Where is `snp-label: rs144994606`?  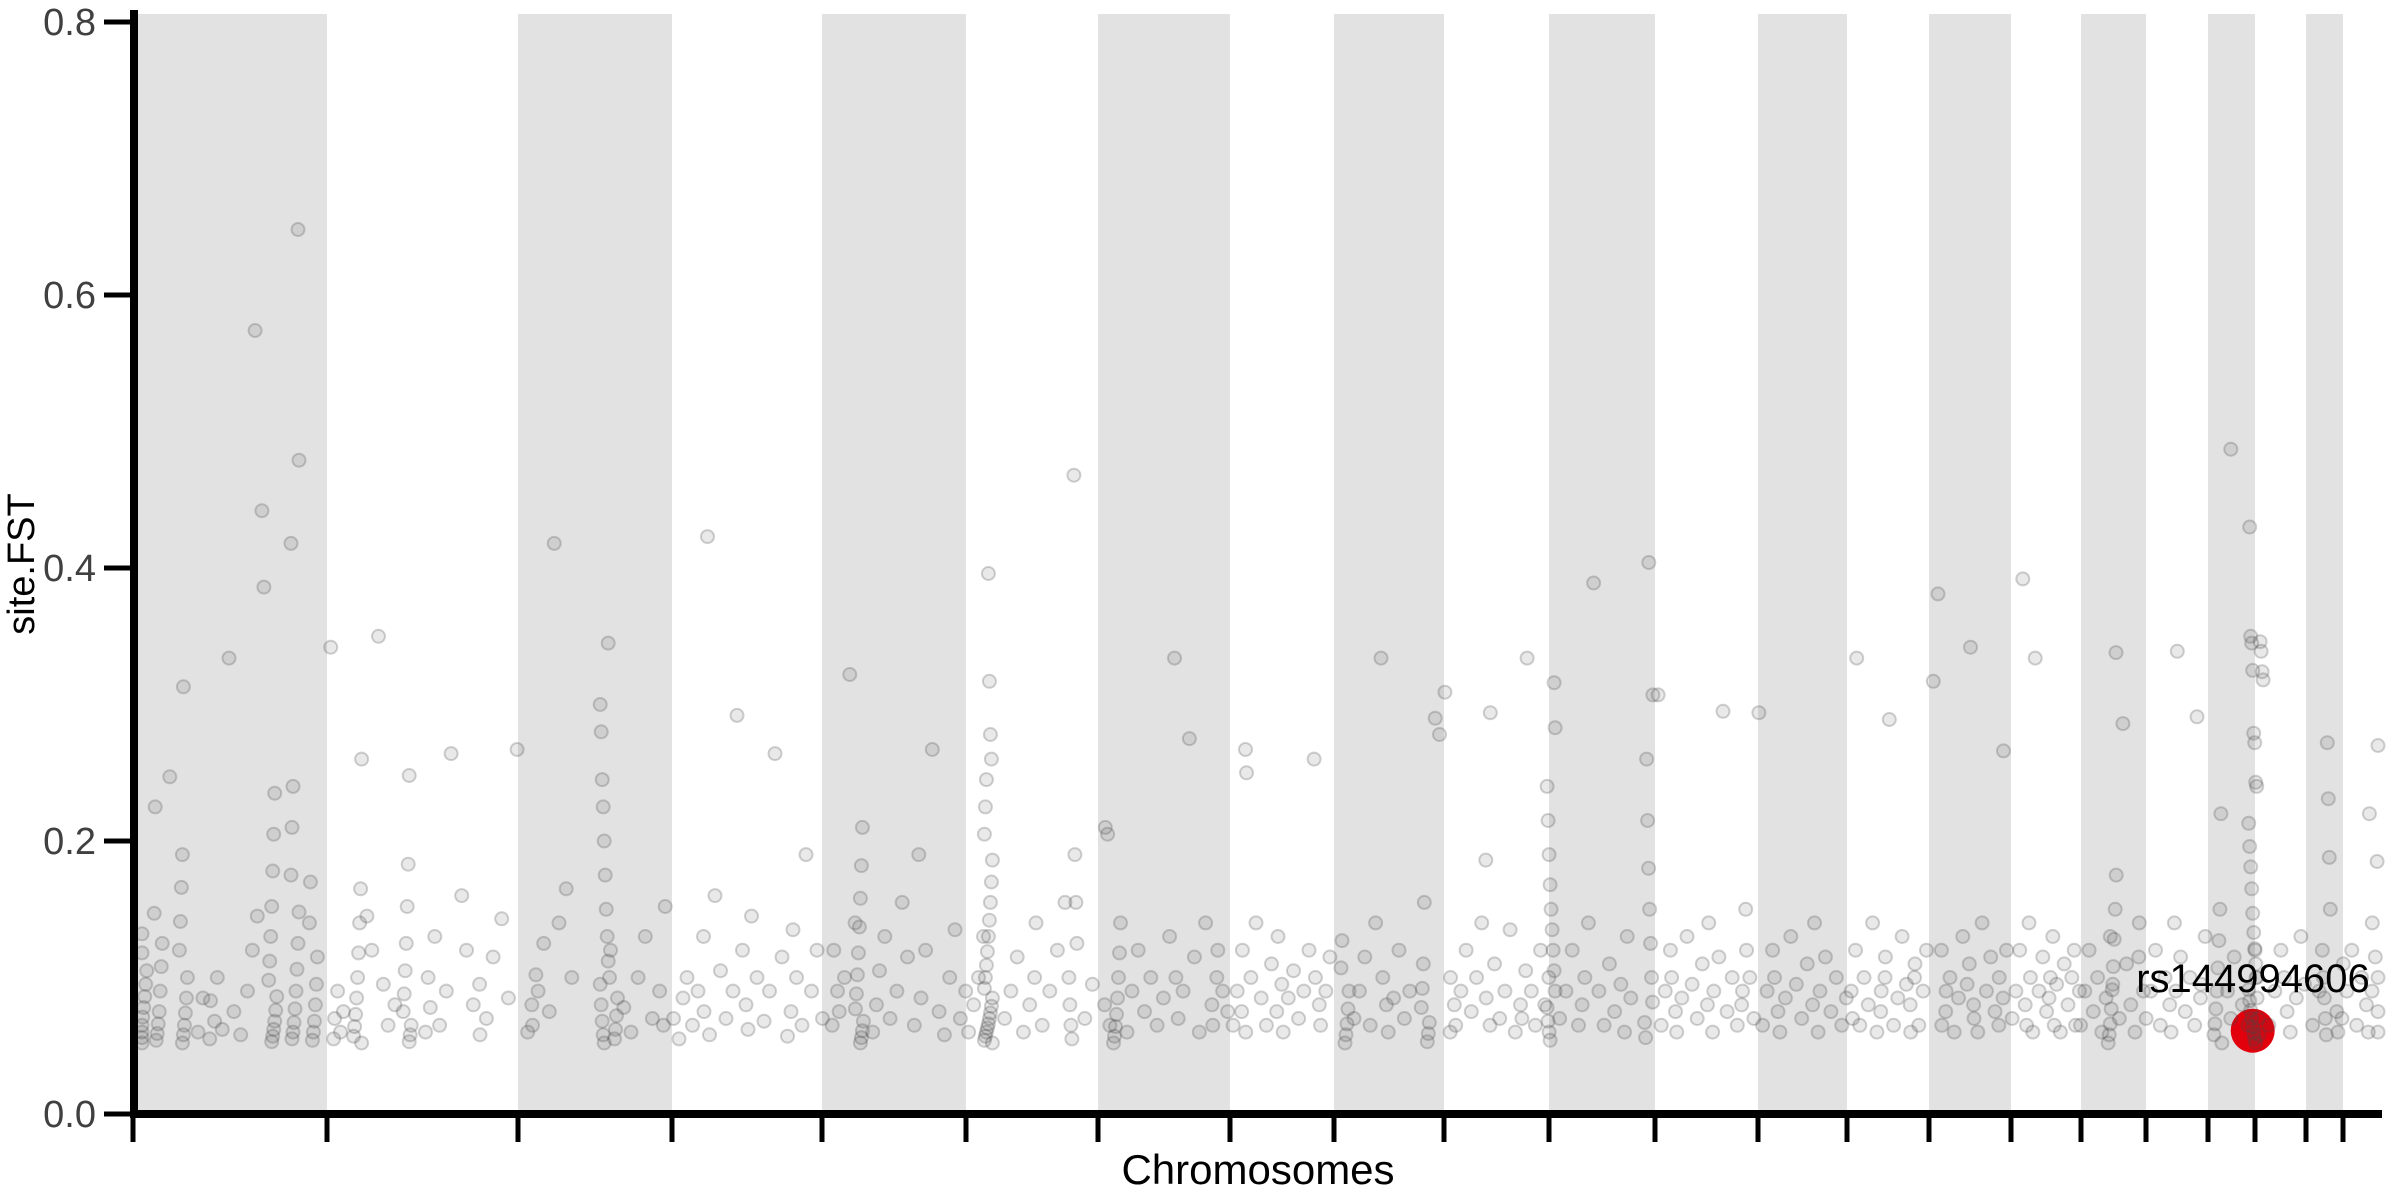
snp-label: rs144994606 is located at coordinates (2253, 979).